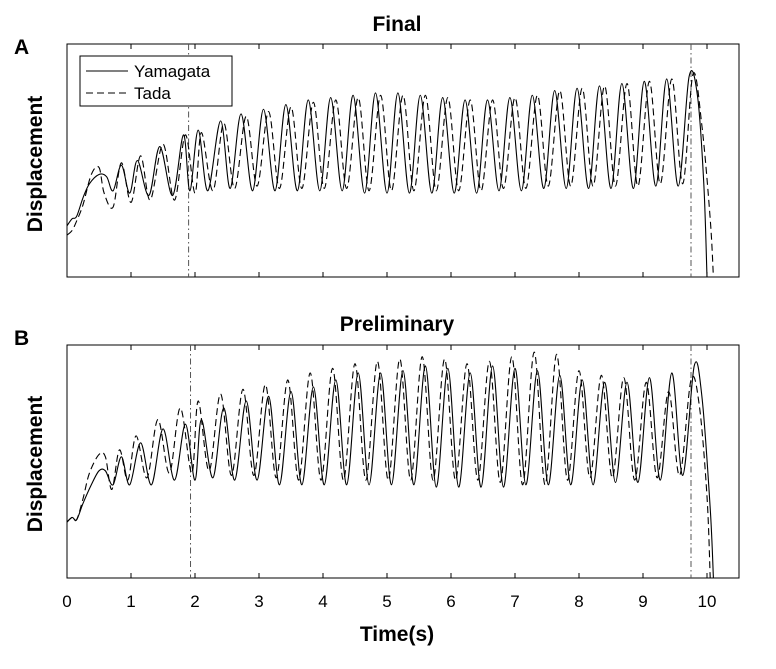 This screenshot has width=776, height=669. What do you see at coordinates (642, 601) in the screenshot?
I see `x-tick-label: 9` at bounding box center [642, 601].